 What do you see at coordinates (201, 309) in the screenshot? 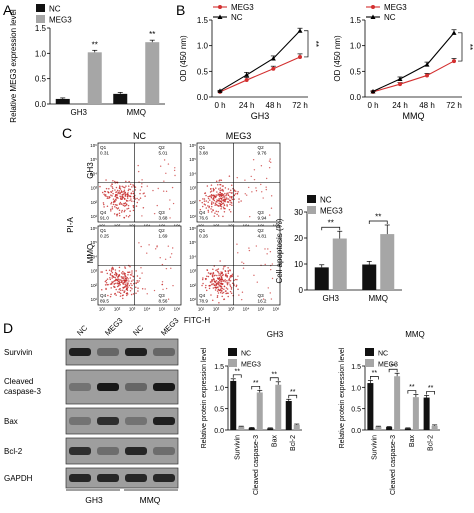
I see `axis-tick-label: 10¹` at bounding box center [201, 309].